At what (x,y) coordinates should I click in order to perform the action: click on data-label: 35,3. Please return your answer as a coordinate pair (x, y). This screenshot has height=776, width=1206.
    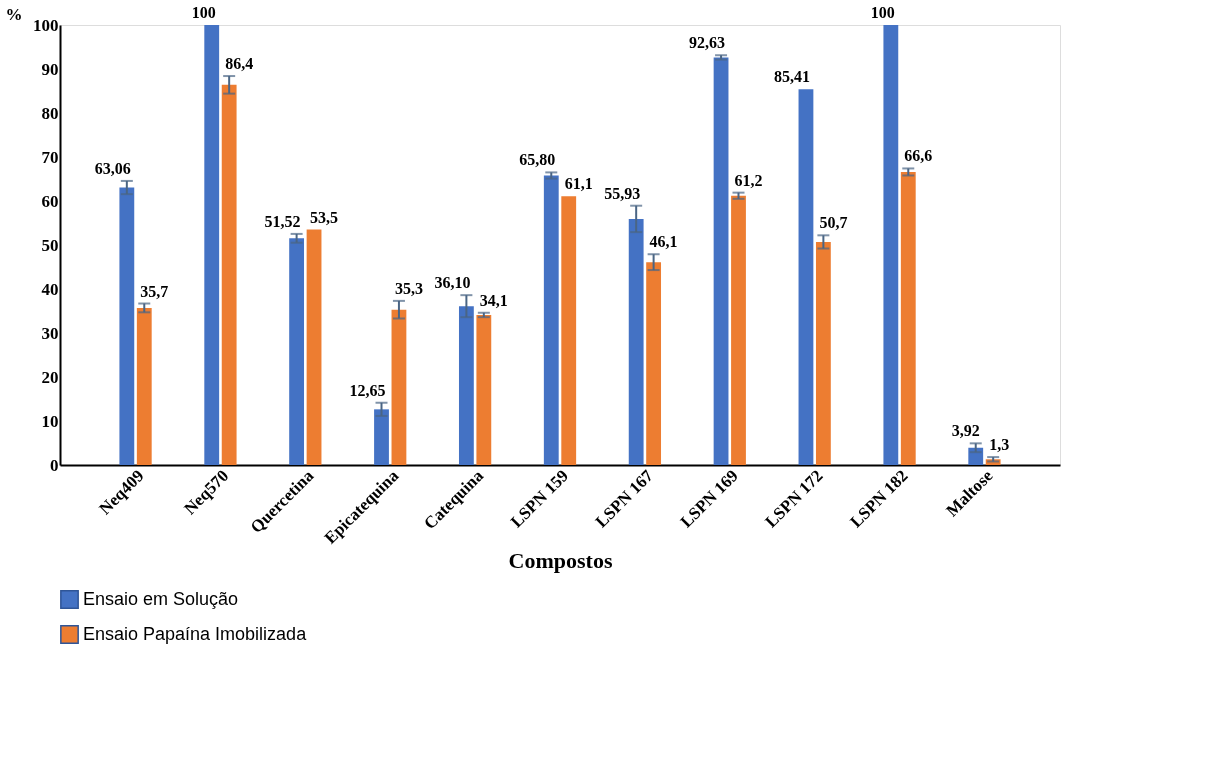
    Looking at the image, I should click on (408, 288).